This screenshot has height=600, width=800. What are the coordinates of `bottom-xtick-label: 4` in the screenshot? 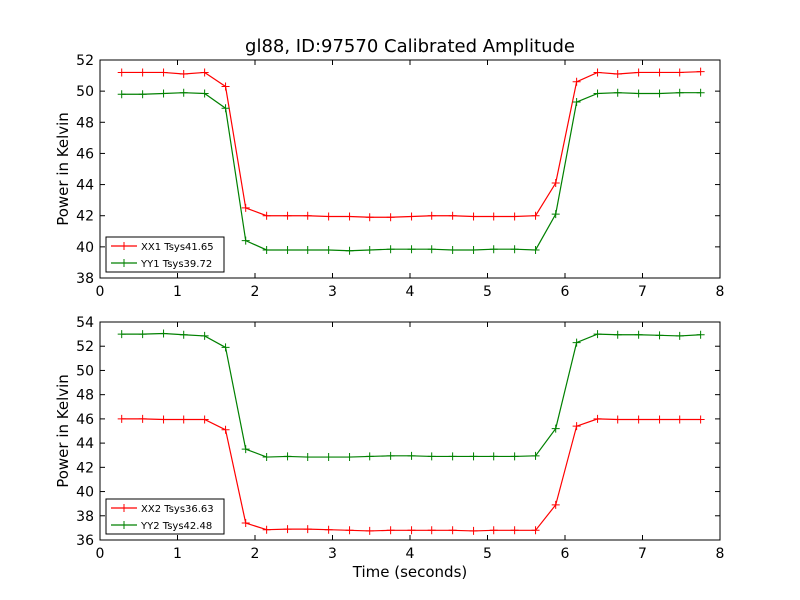 It's located at (410, 554).